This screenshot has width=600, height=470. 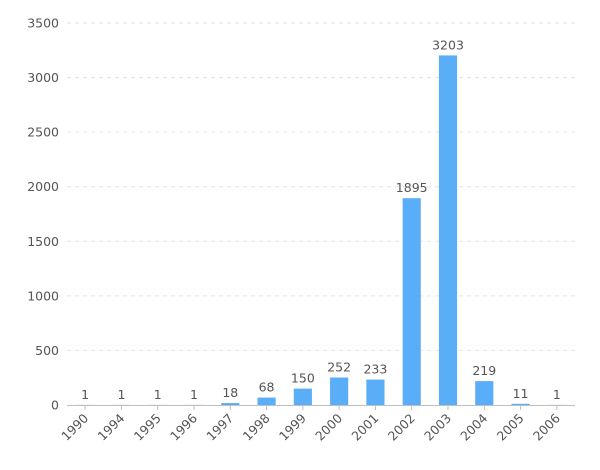 I want to click on x-tick-label: 1996, so click(x=183, y=426).